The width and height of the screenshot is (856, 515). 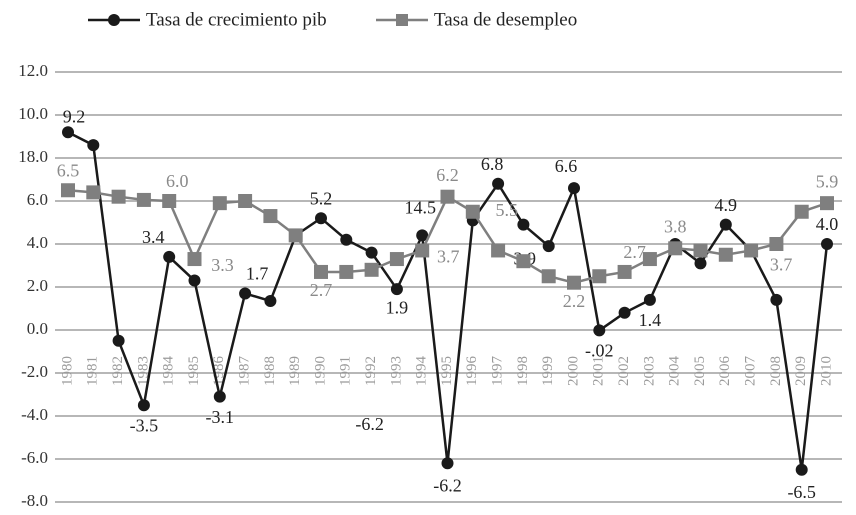 What do you see at coordinates (574, 301) in the screenshot?
I see `data-label: 2.2` at bounding box center [574, 301].